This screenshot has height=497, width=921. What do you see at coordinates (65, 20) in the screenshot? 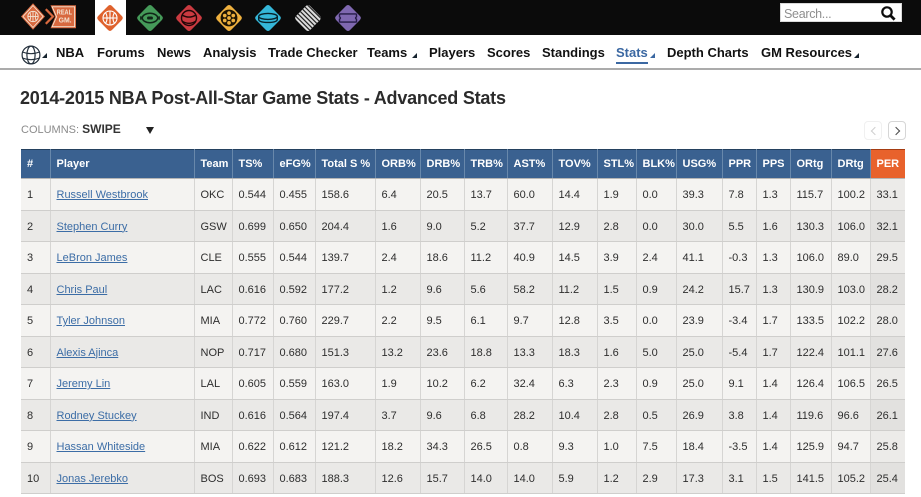
I see `svg-text: GM.` at bounding box center [65, 20].